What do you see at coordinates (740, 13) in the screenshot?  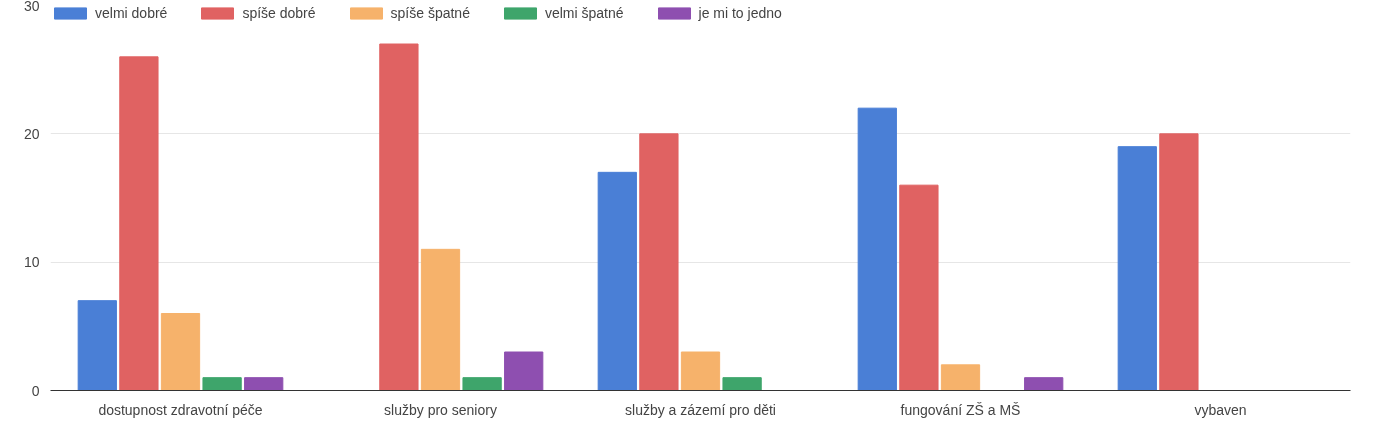 I see `legend-label: je mi to jedno` at bounding box center [740, 13].